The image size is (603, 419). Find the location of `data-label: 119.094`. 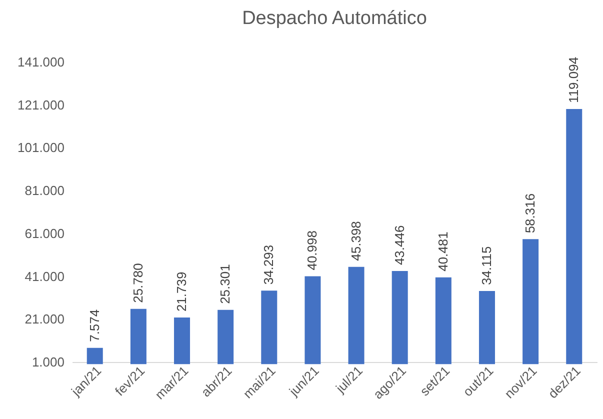

data-label: 119.094 is located at coordinates (574, 79).